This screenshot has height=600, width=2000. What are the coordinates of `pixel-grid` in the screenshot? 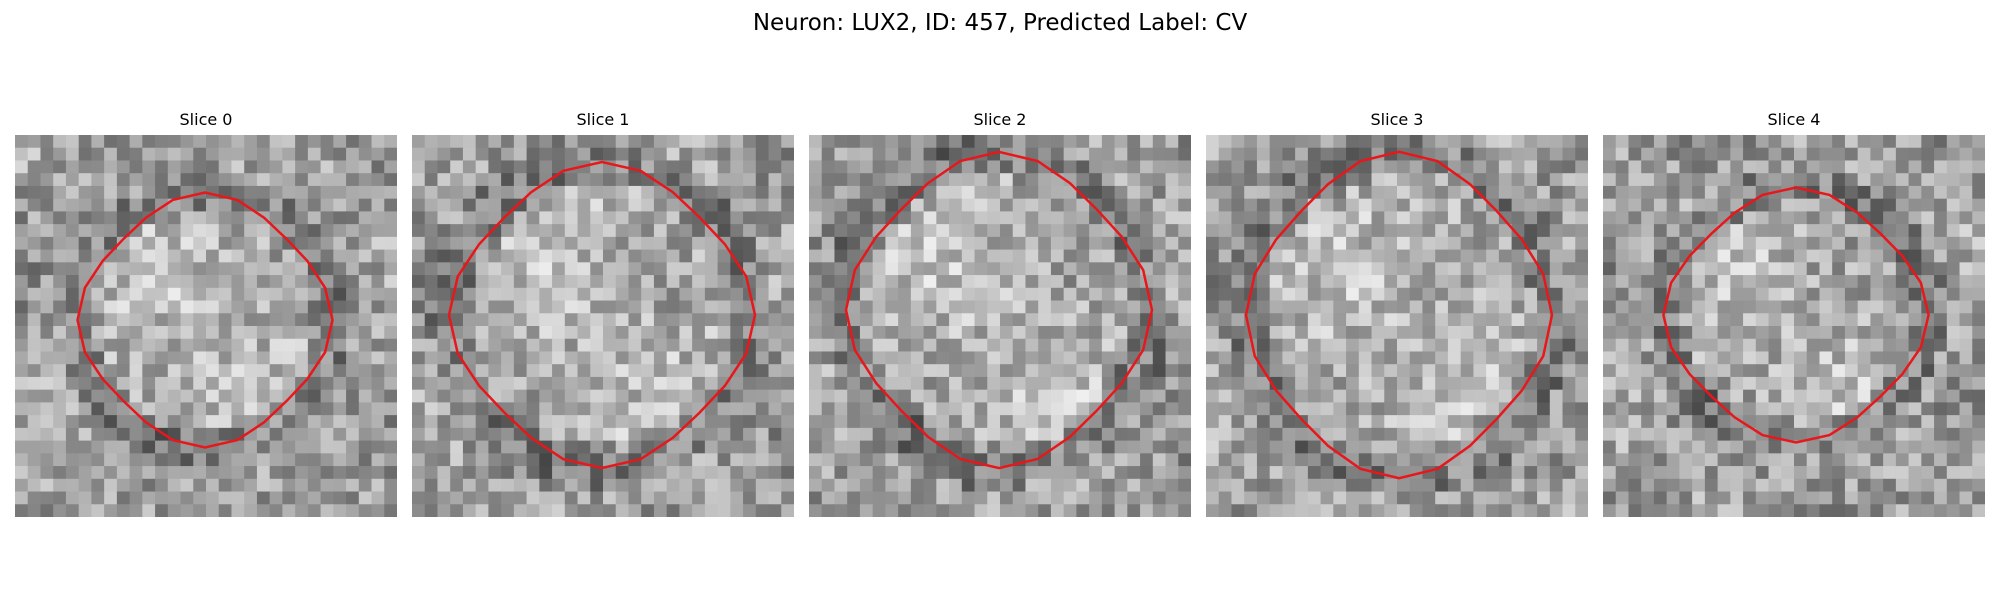 It's located at (1000, 326).